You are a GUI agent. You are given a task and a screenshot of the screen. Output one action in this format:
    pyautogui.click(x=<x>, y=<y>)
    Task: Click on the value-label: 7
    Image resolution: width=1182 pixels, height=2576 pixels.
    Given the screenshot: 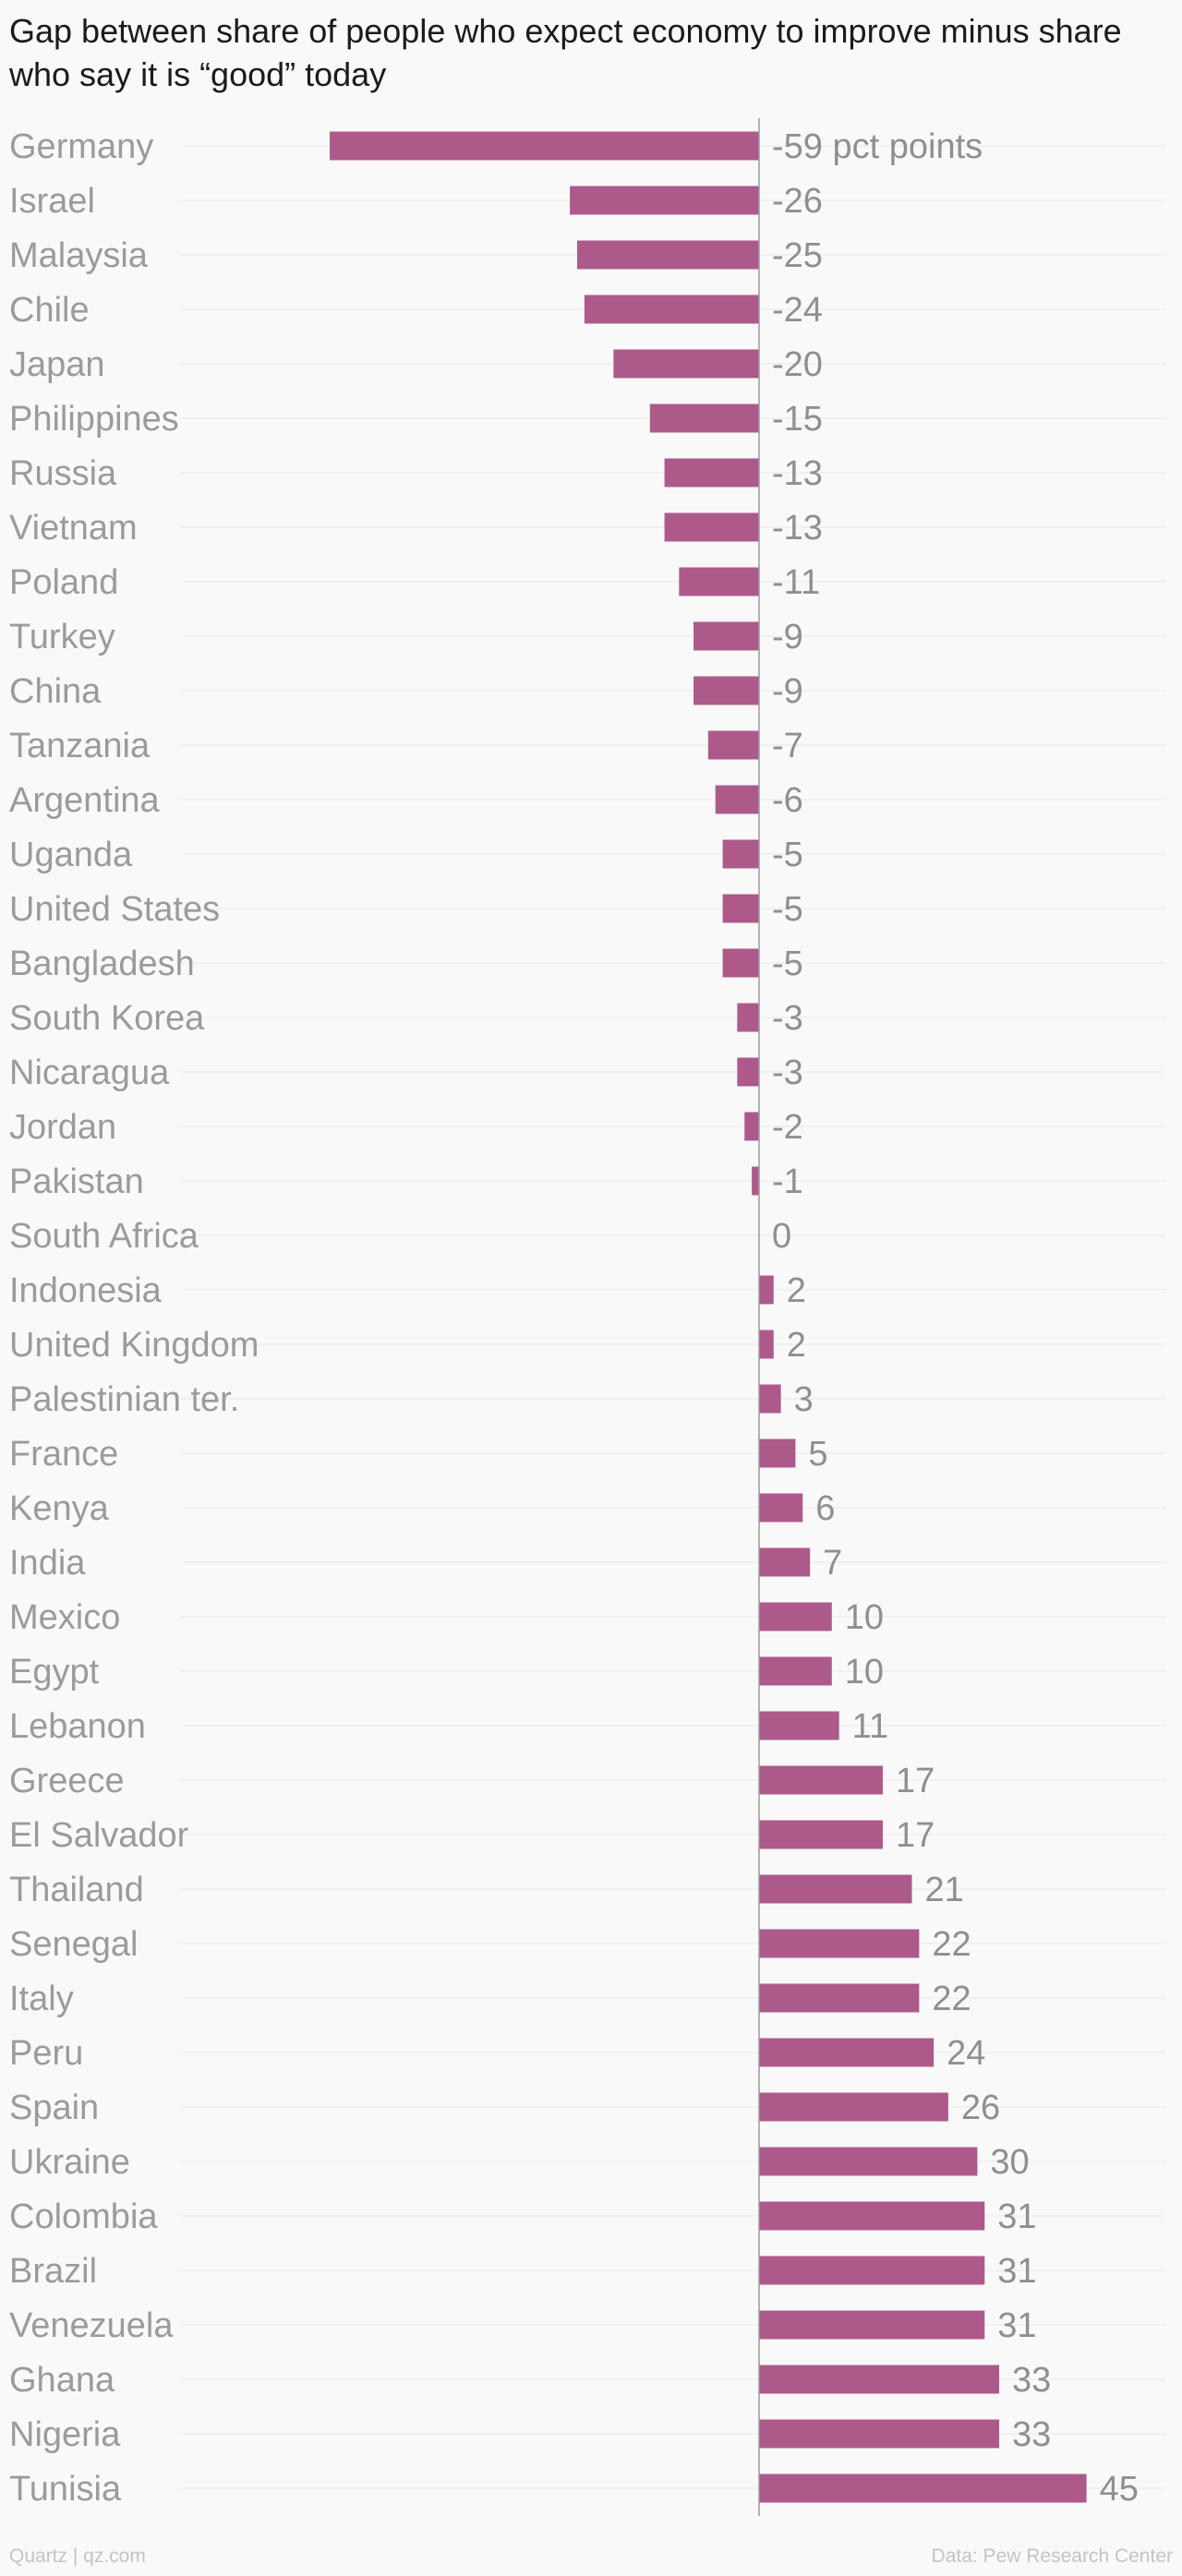 What is the action you would take?
    pyautogui.click(x=832, y=1563)
    